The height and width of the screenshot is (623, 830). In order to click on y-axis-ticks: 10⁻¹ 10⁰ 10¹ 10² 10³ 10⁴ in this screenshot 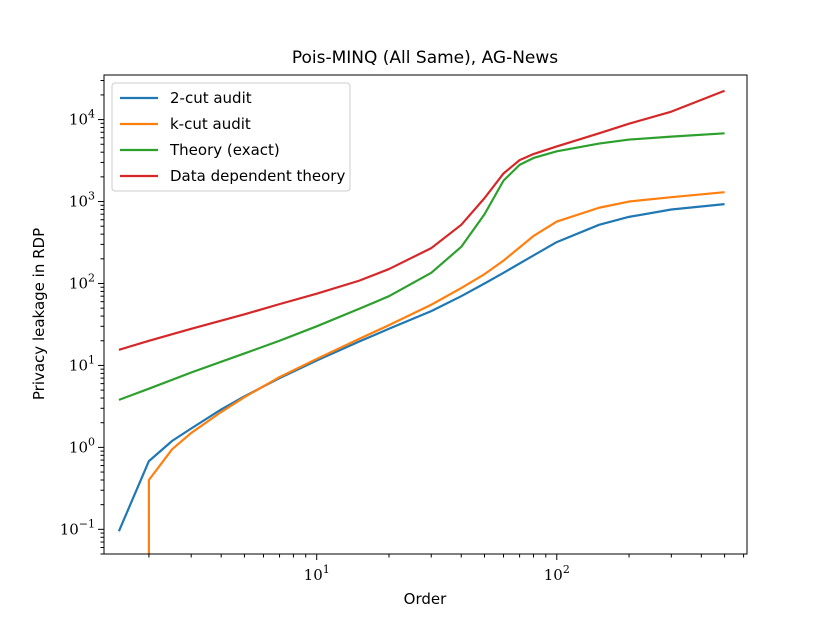, I will do `click(82, 317)`.